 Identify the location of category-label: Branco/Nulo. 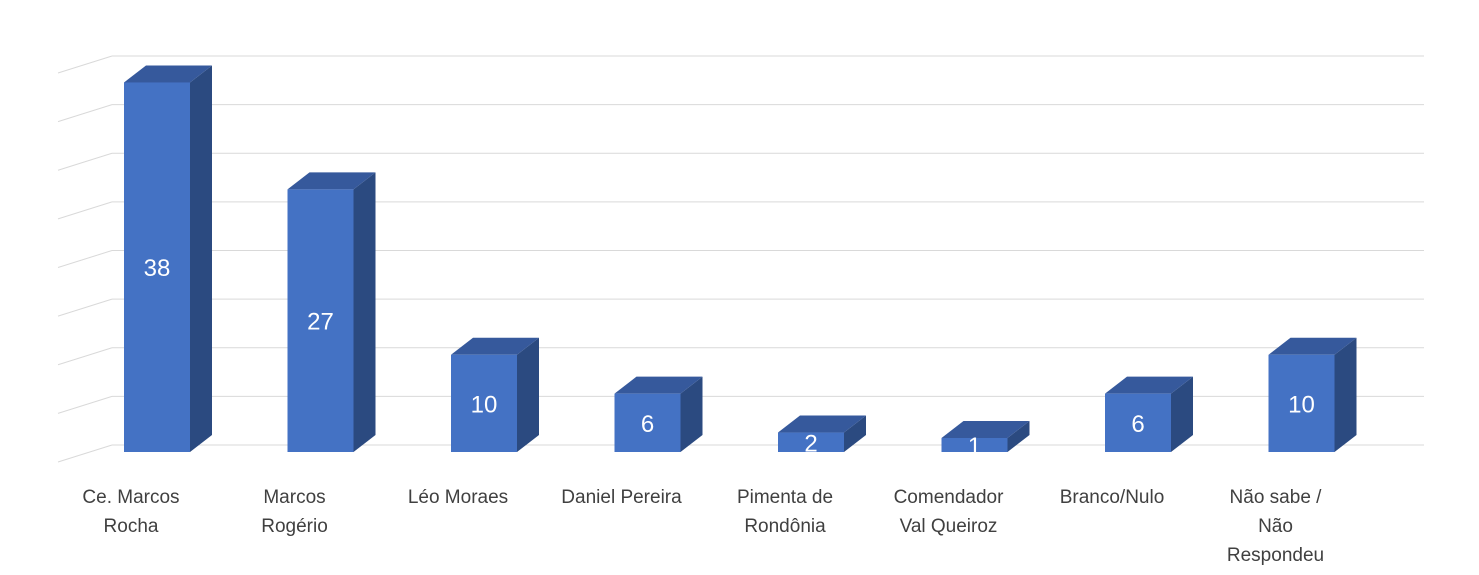
(1112, 497).